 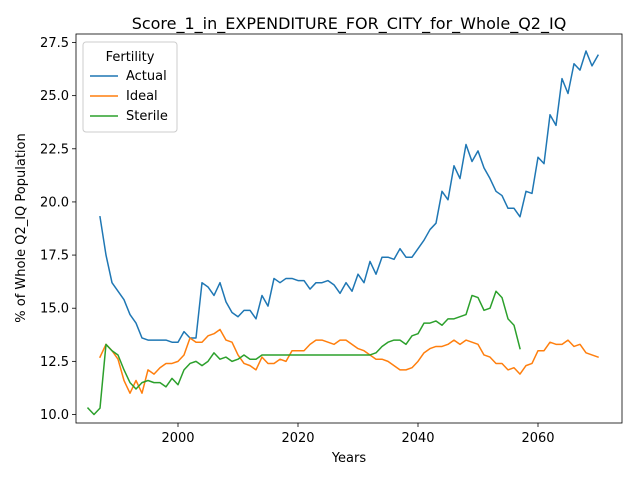 What do you see at coordinates (54, 256) in the screenshot?
I see `y-tick-label: 17.5` at bounding box center [54, 256].